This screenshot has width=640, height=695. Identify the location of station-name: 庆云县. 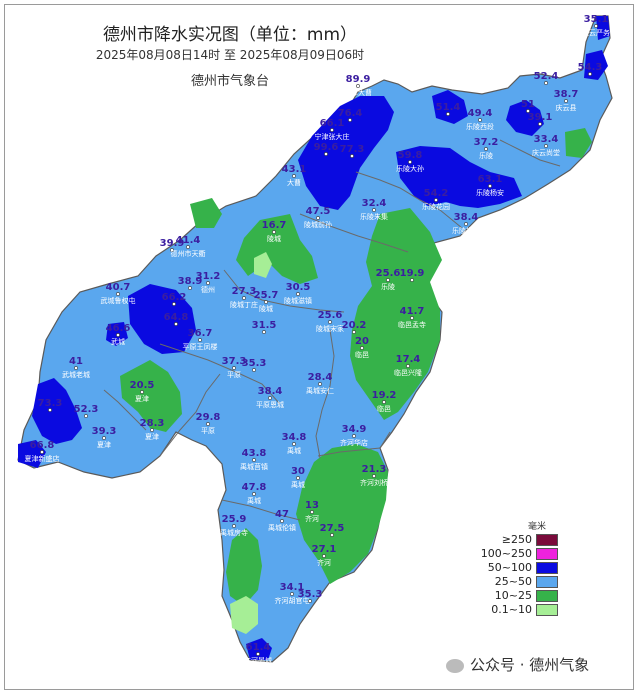
(566, 107).